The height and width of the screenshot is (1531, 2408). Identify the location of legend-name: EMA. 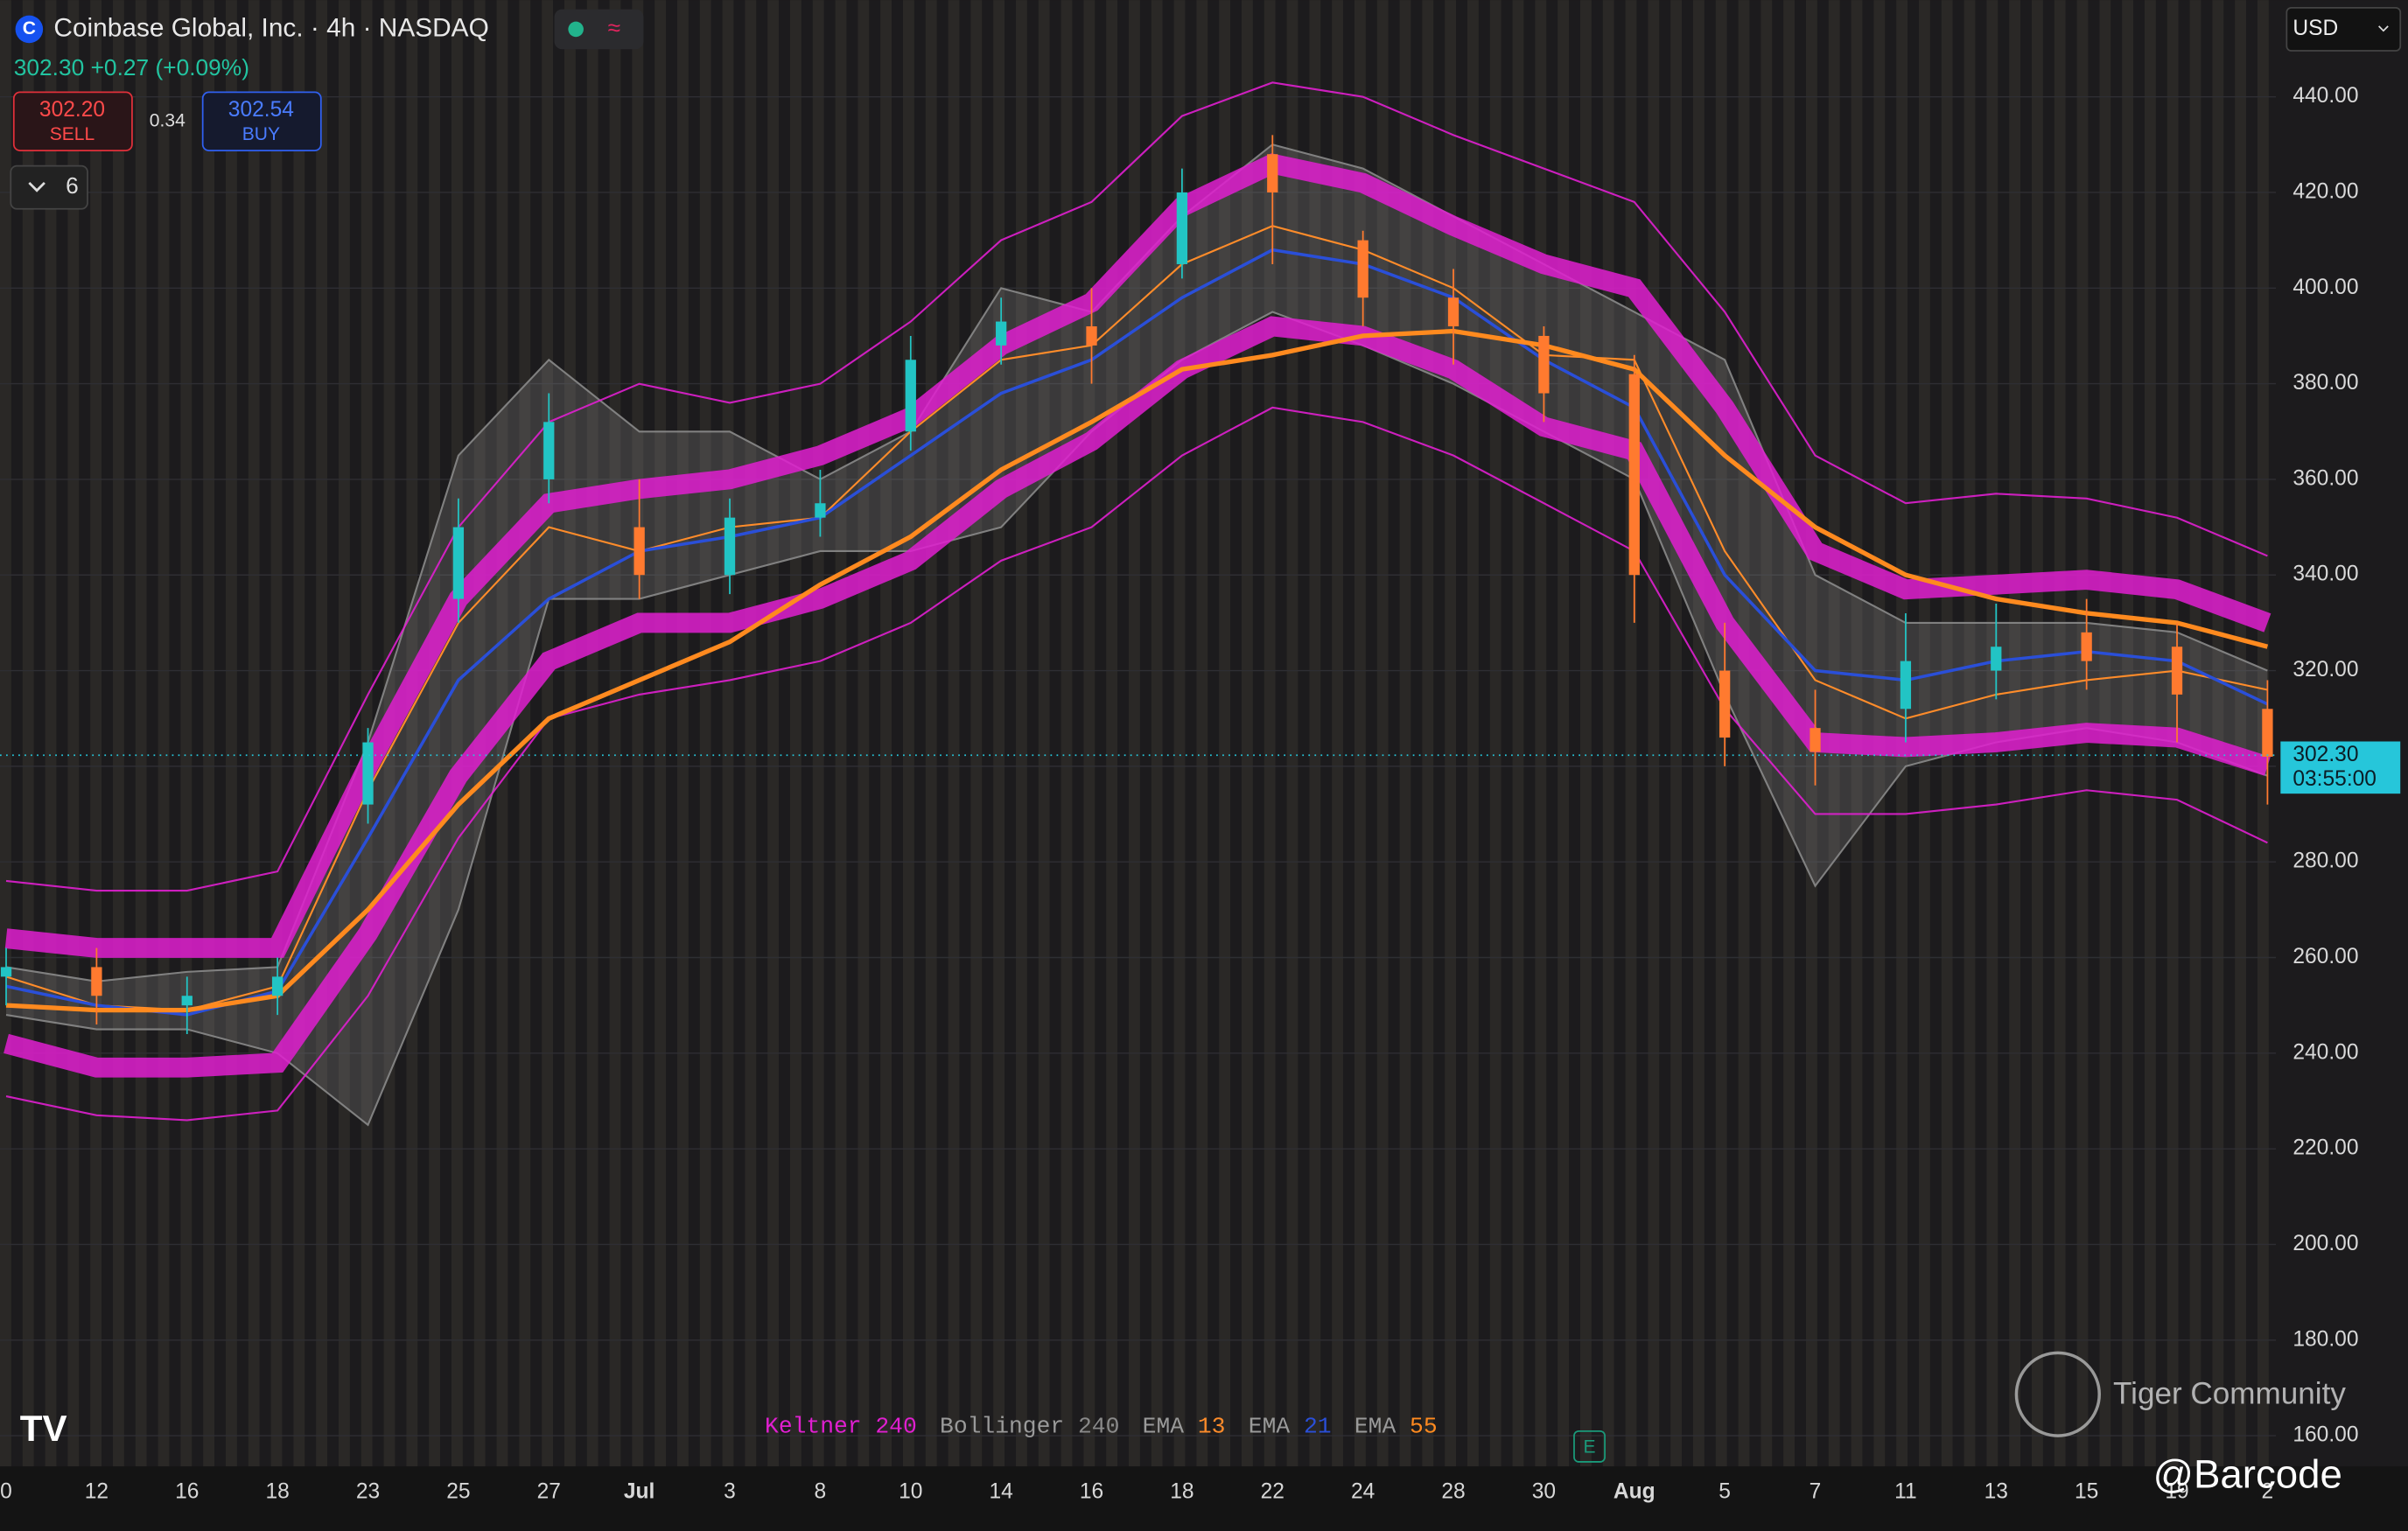
(1164, 1427).